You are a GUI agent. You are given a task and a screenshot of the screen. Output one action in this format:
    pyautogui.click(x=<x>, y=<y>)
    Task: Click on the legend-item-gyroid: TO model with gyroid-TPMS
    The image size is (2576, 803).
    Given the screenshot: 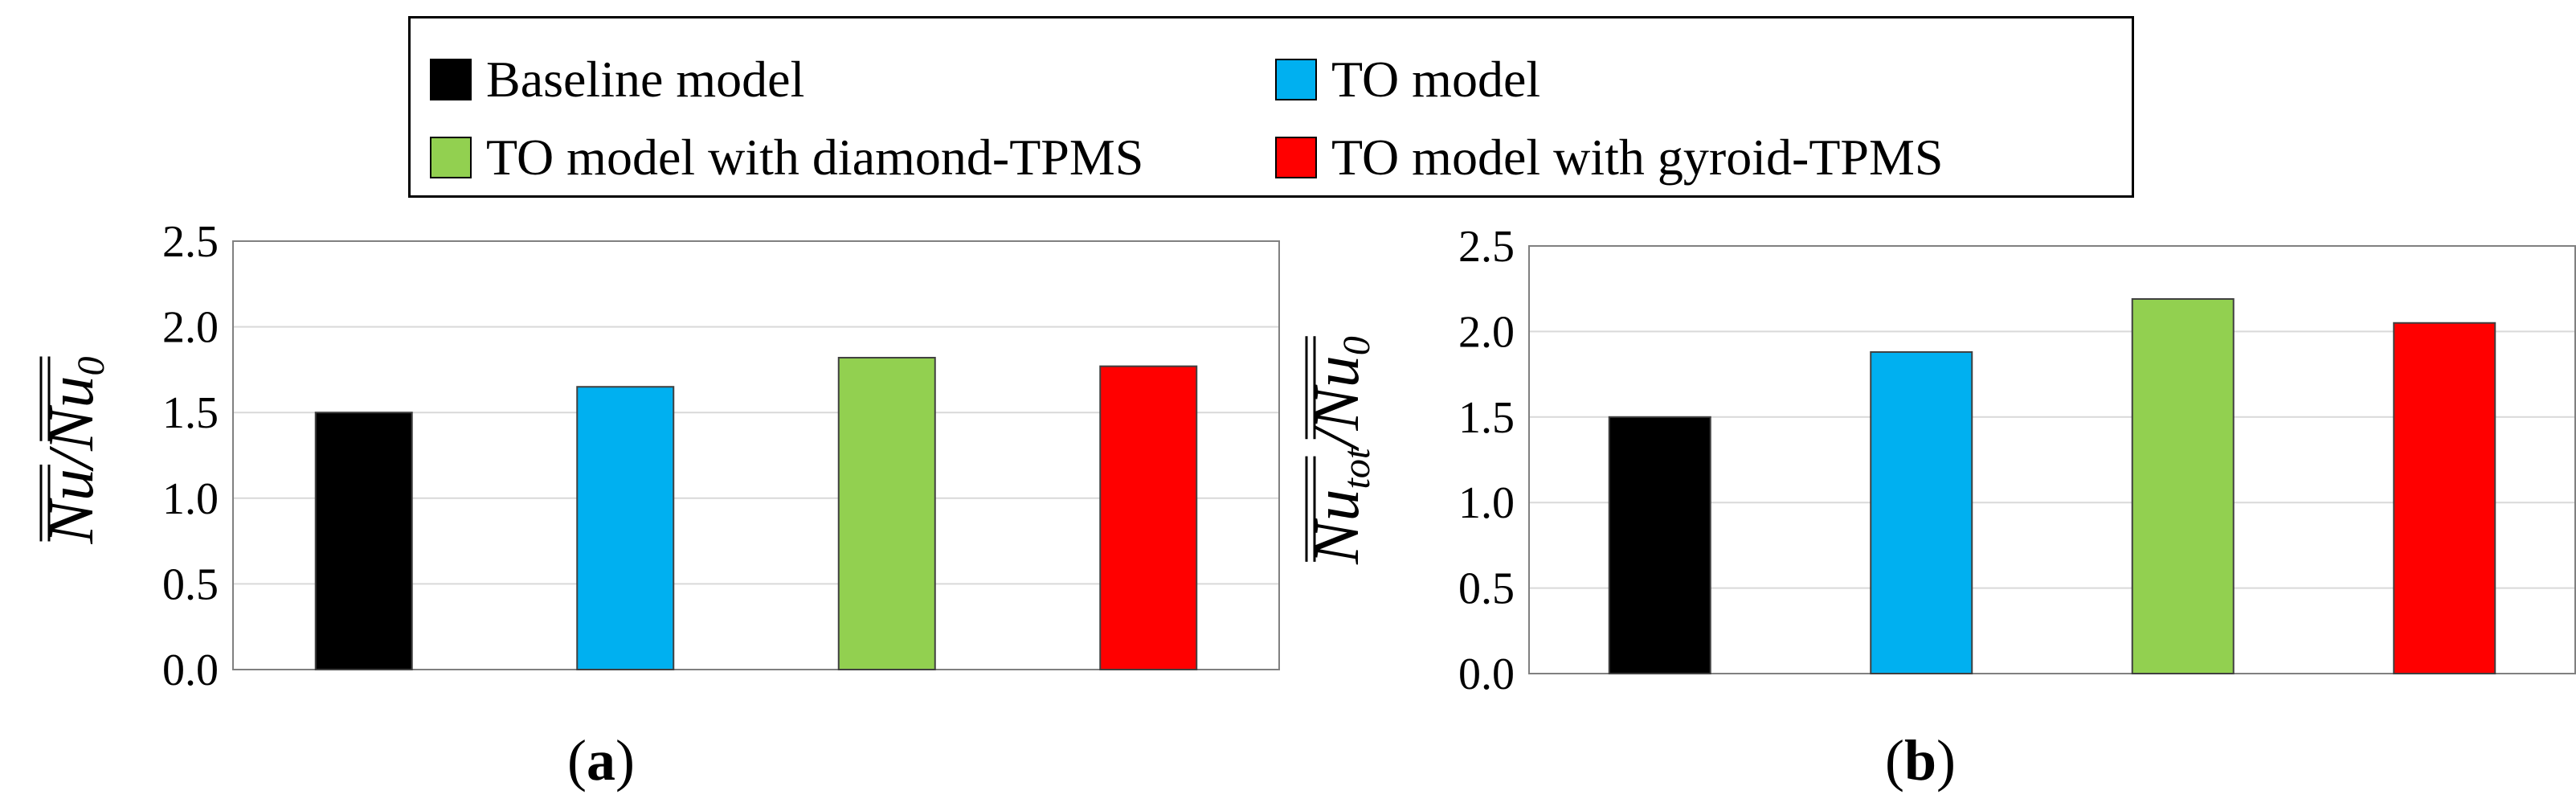 What is the action you would take?
    pyautogui.click(x=1609, y=157)
    